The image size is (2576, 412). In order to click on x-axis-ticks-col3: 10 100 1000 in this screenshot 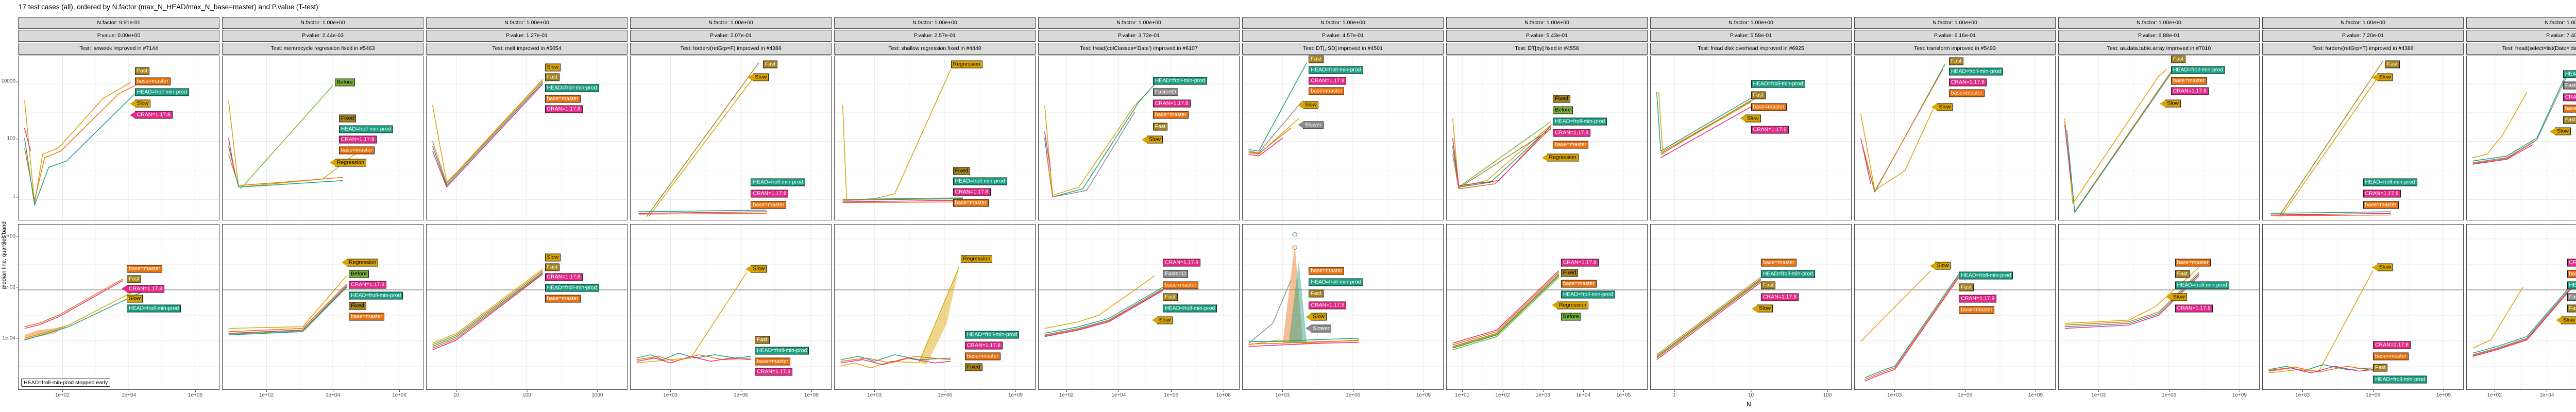, I will do `click(527, 394)`.